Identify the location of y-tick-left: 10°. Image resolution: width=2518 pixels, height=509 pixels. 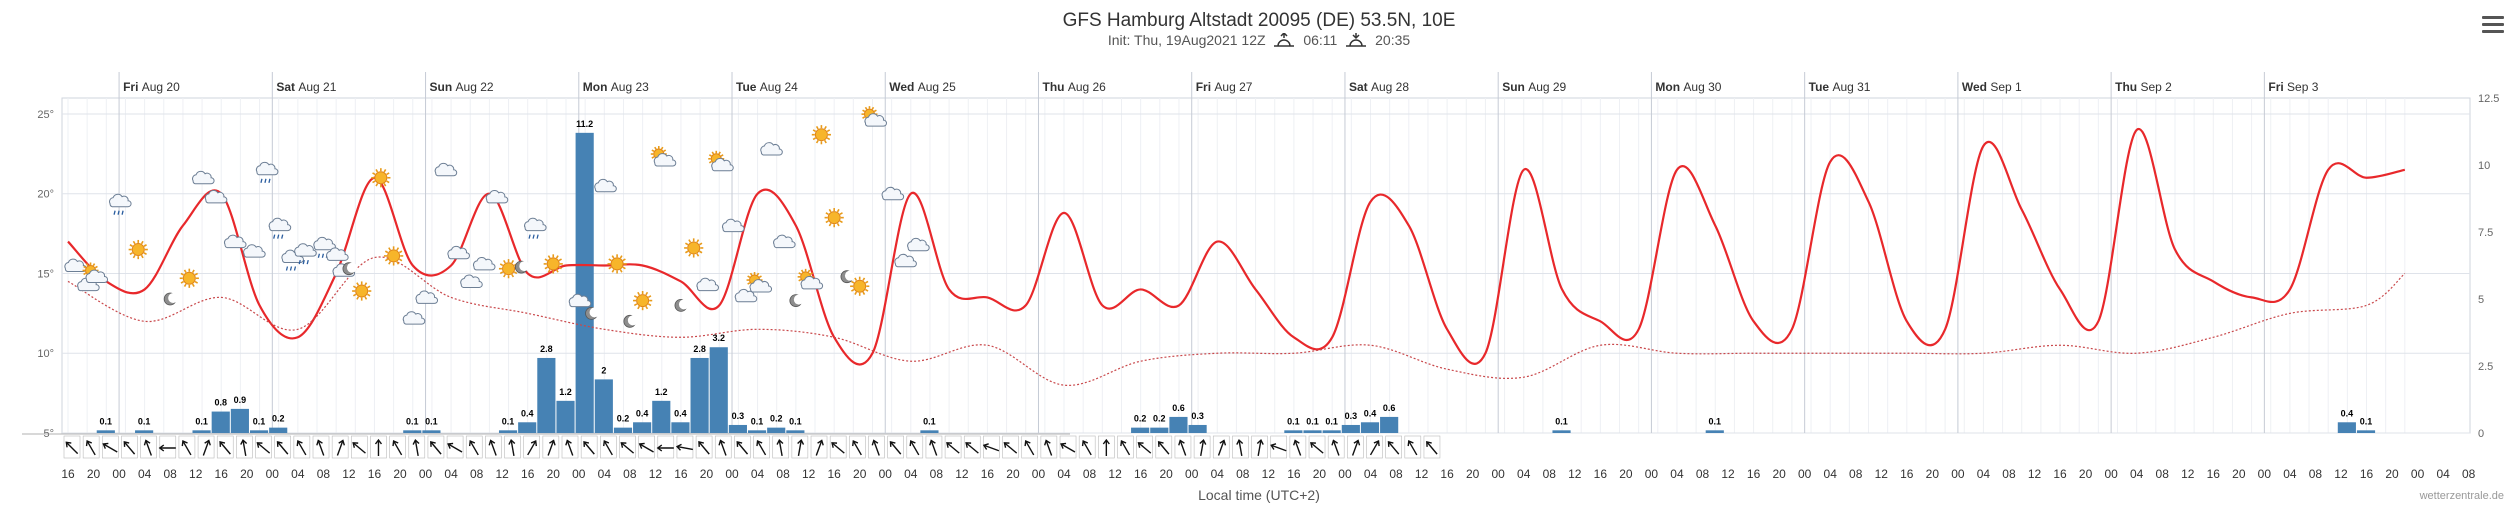
(45, 354).